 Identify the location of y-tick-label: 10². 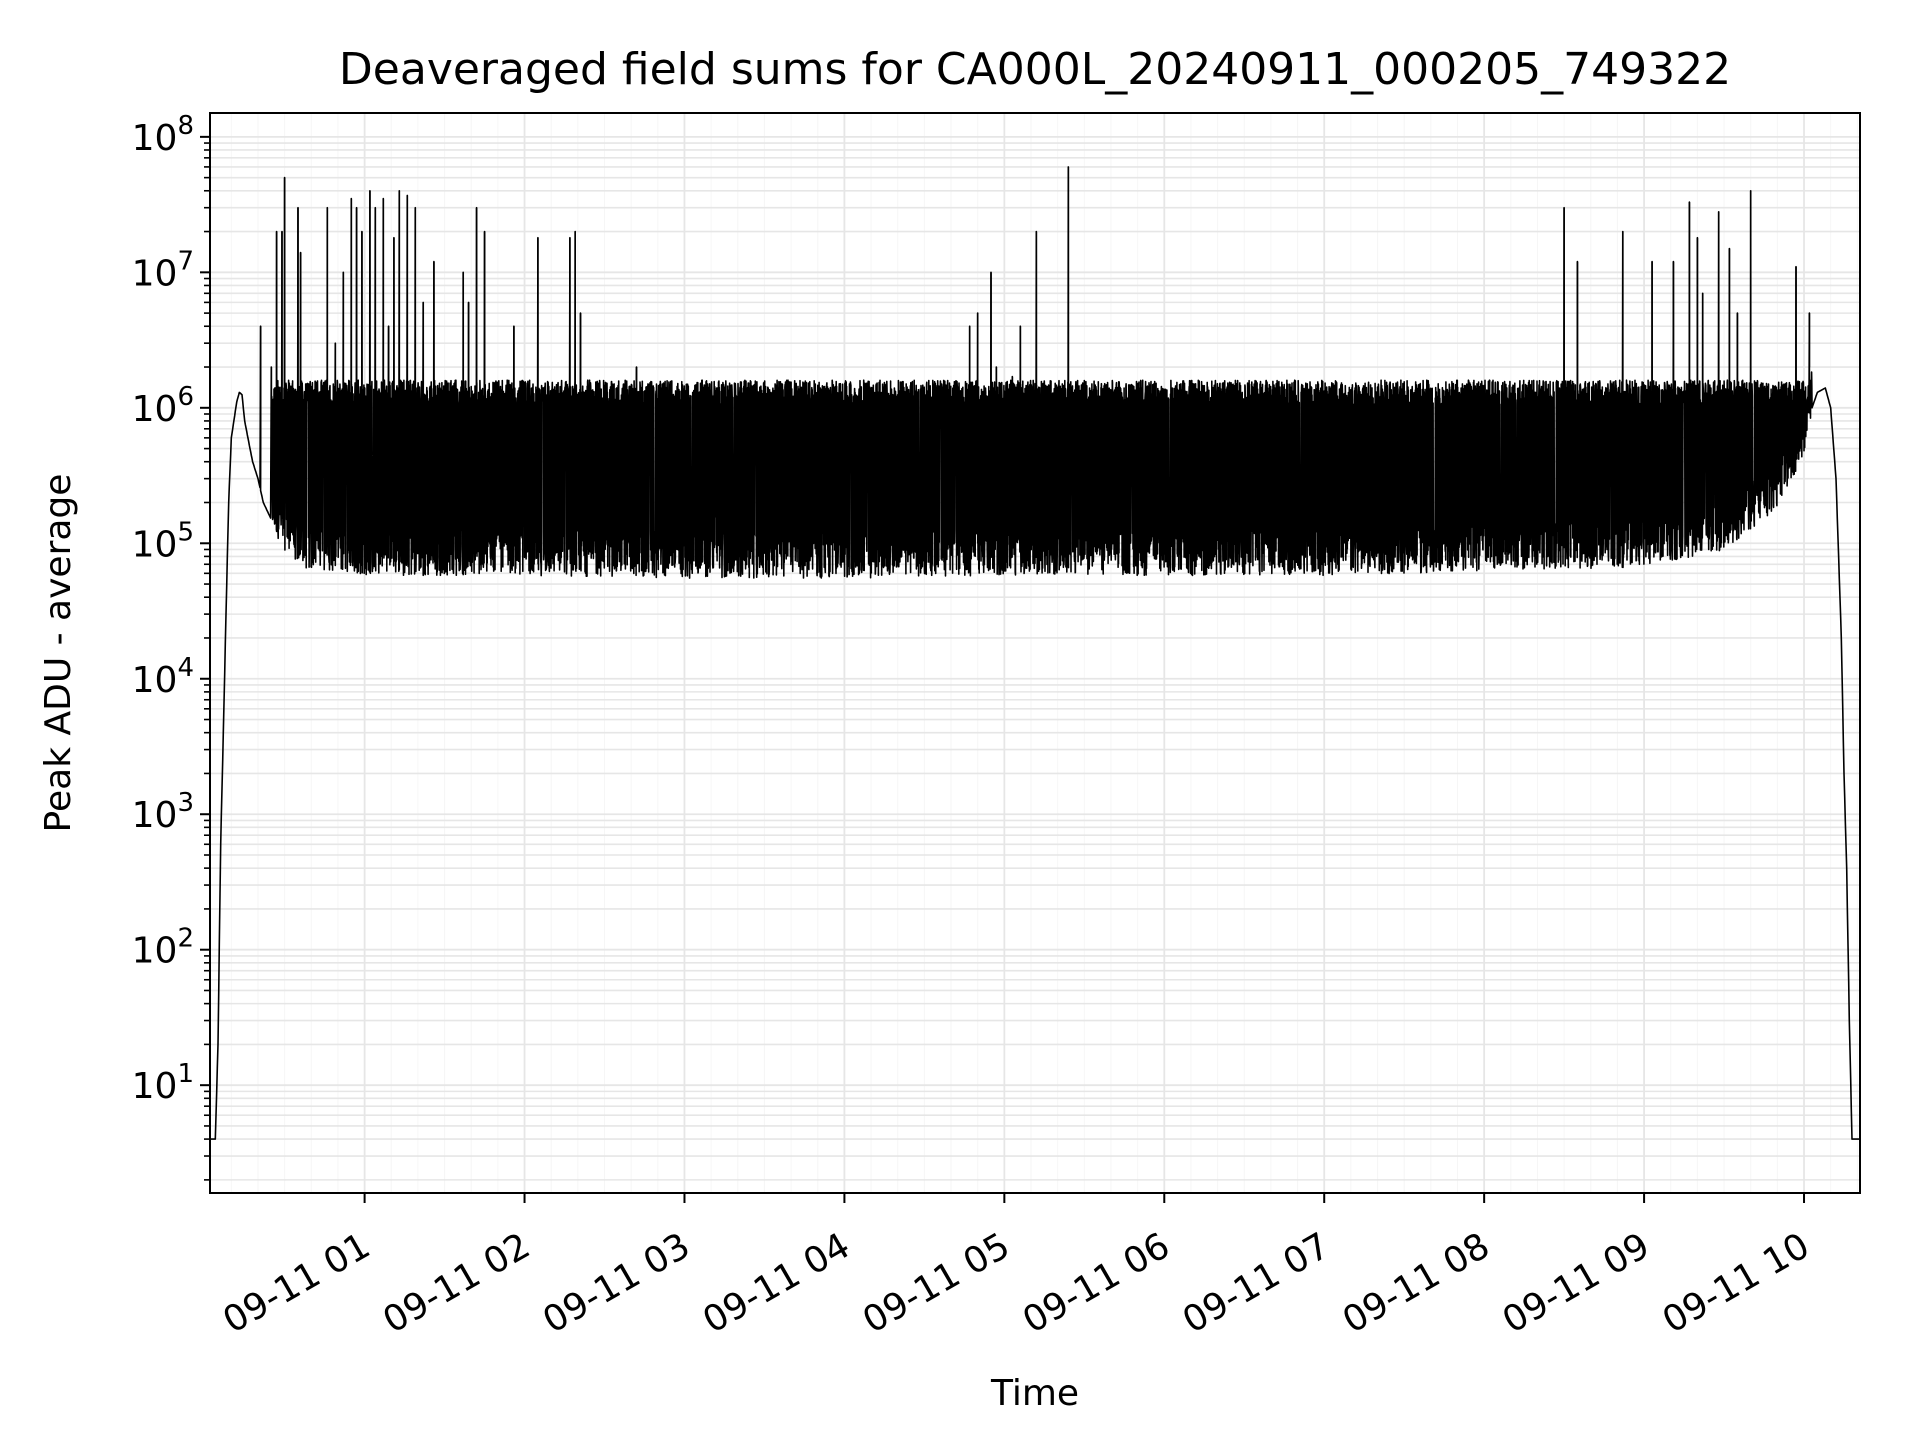
(163, 948).